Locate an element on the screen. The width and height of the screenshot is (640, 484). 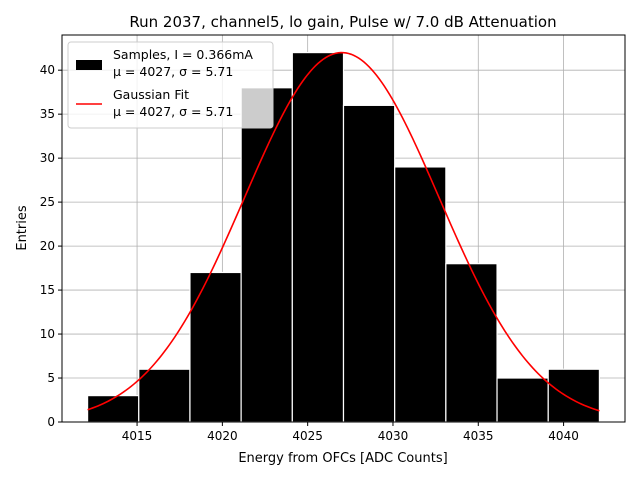
x-tick-label: 4035 is located at coordinates (478, 436).